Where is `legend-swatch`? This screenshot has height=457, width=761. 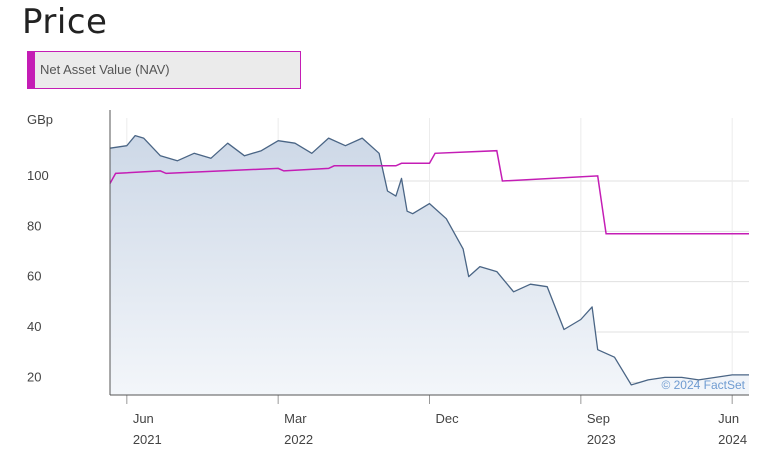 legend-swatch is located at coordinates (31, 70).